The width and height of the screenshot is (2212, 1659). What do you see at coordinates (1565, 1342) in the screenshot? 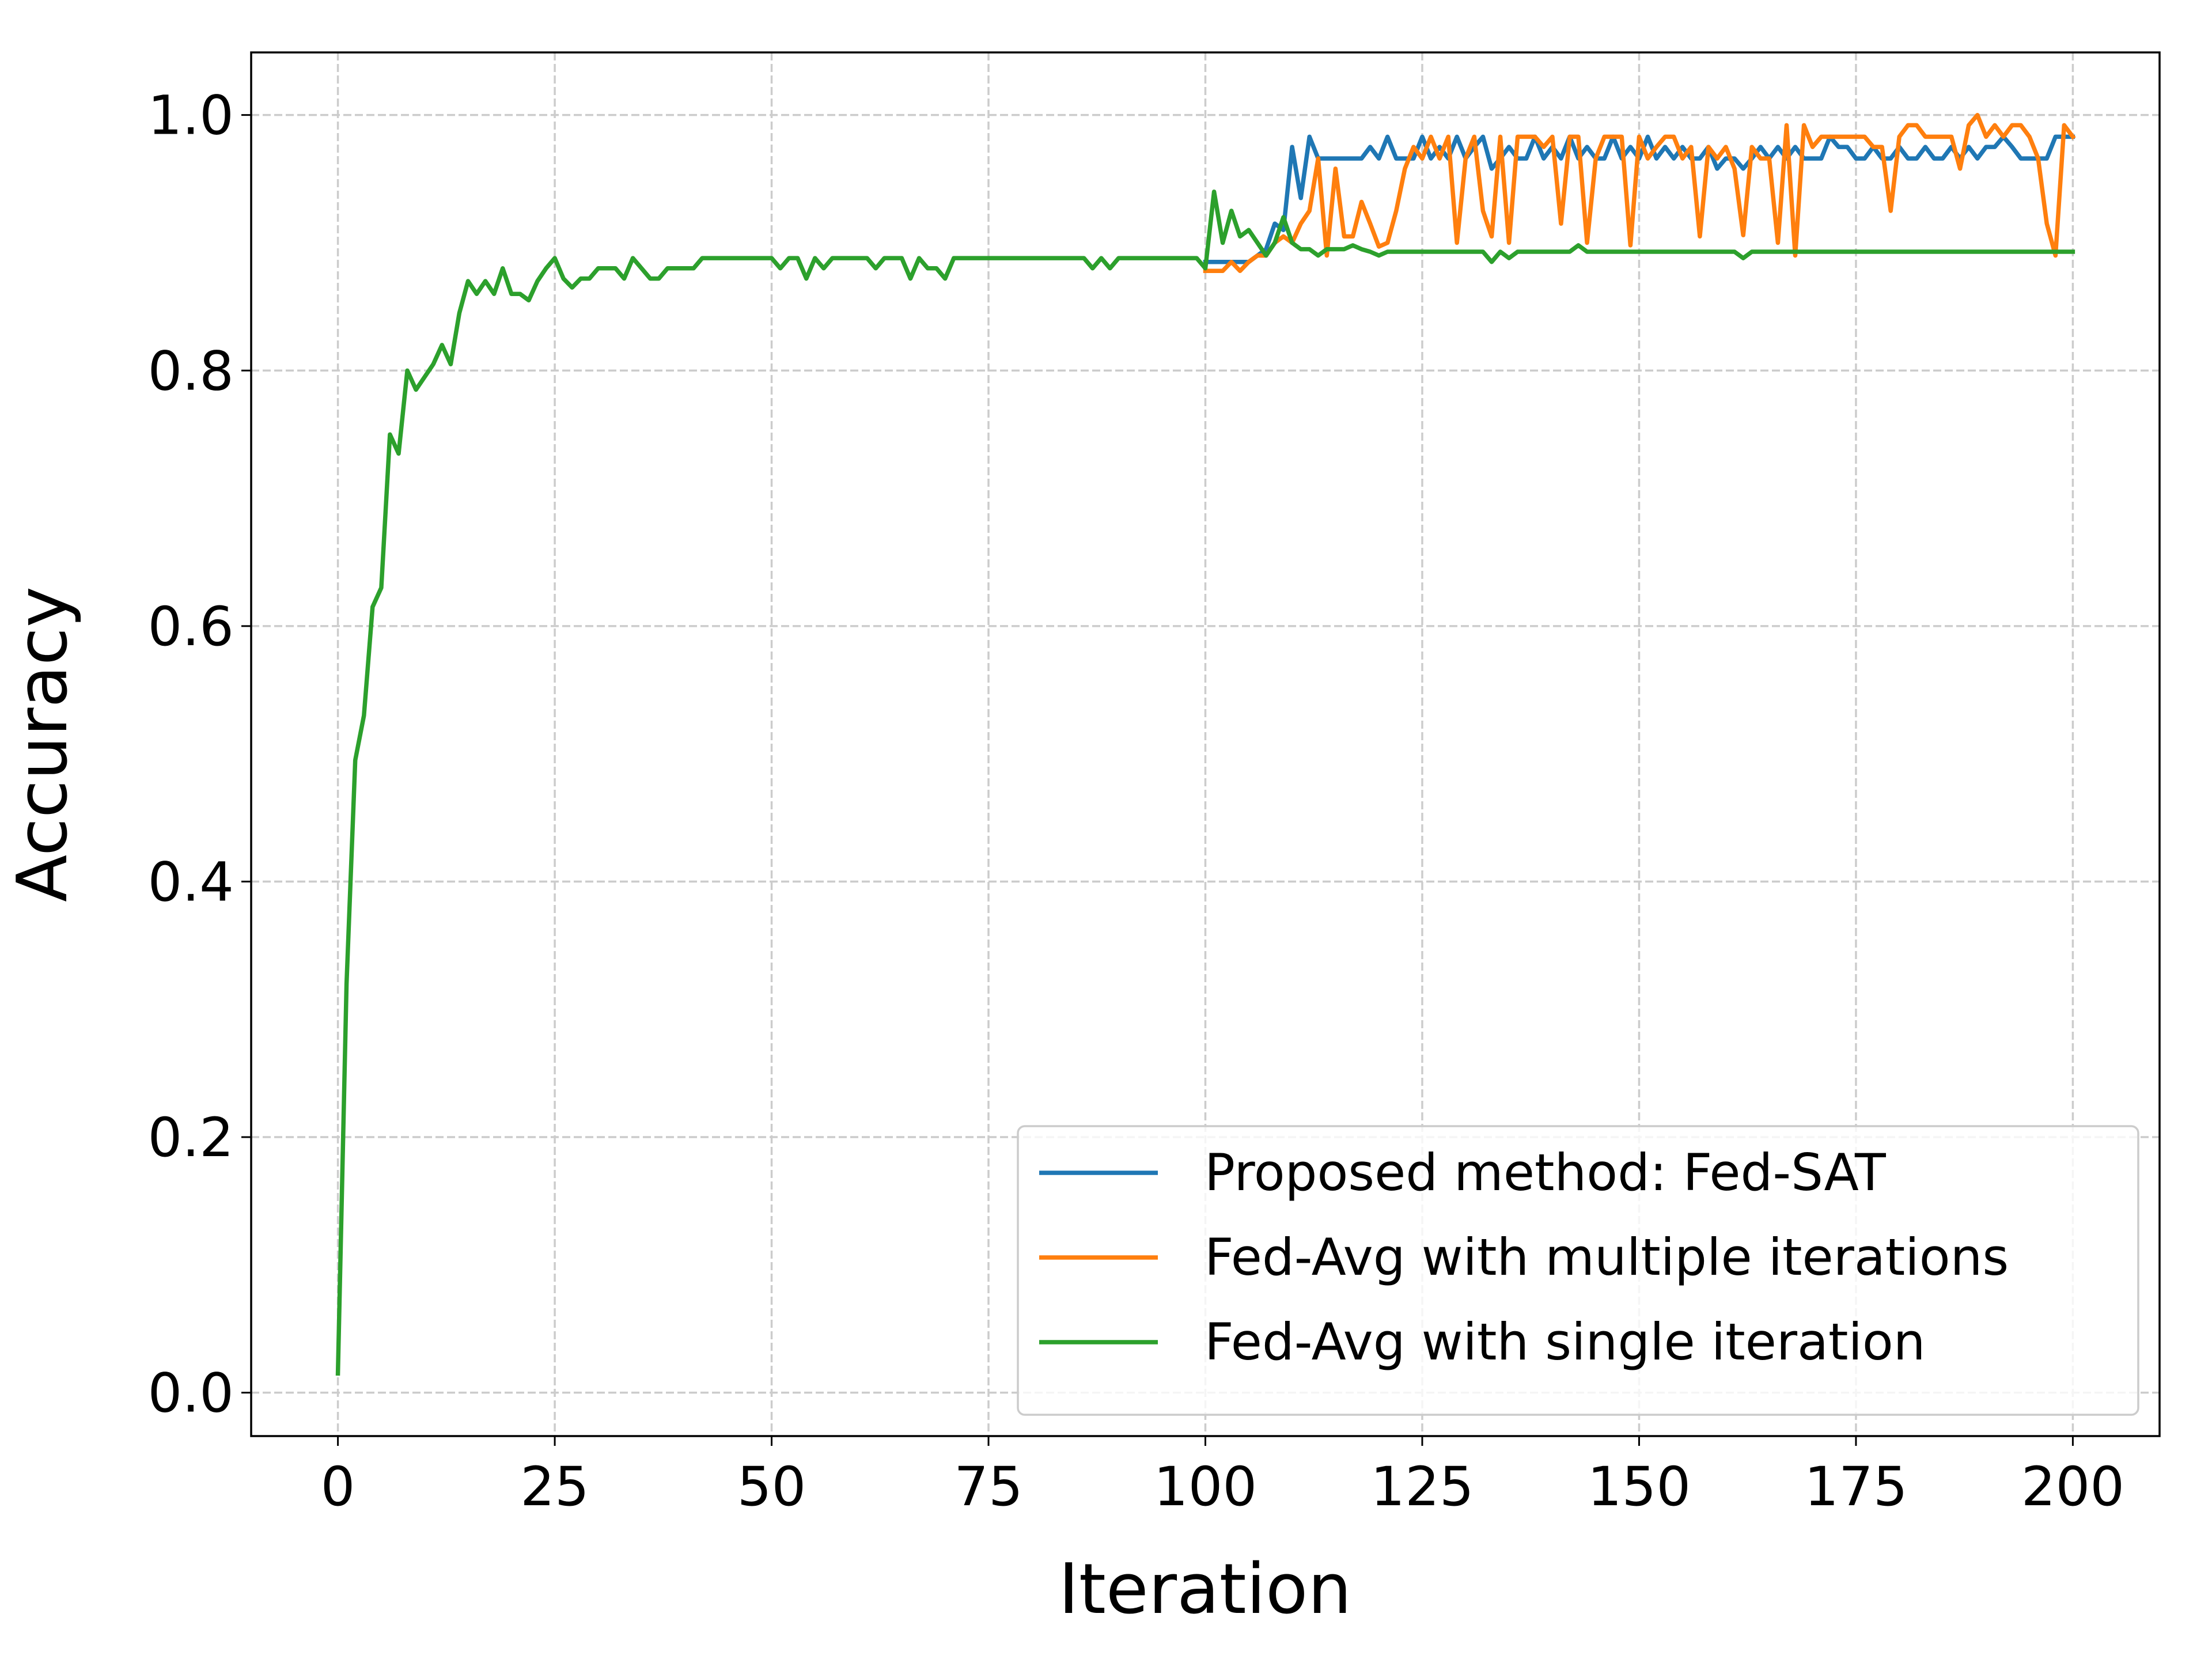
I see `legend-label: Fed-Avg with single iteration` at bounding box center [1565, 1342].